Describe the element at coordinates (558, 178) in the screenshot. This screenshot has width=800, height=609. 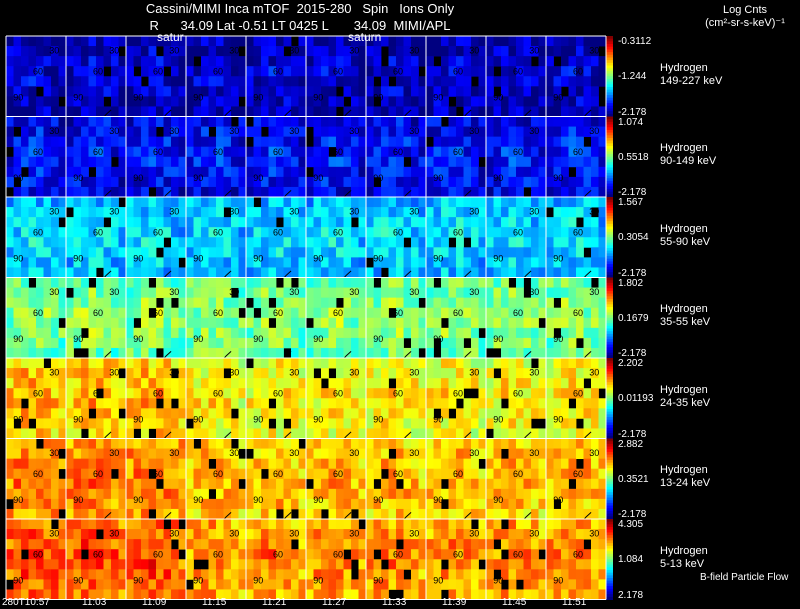
I see `contour-label: 90` at that location.